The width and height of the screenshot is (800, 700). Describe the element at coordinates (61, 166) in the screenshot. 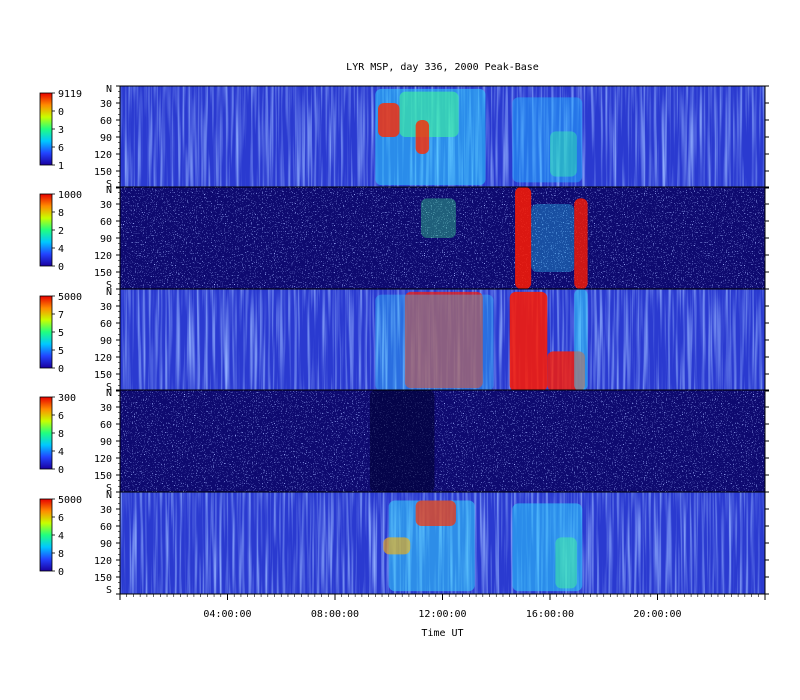

I see `colorbar-min-label: 1` at that location.